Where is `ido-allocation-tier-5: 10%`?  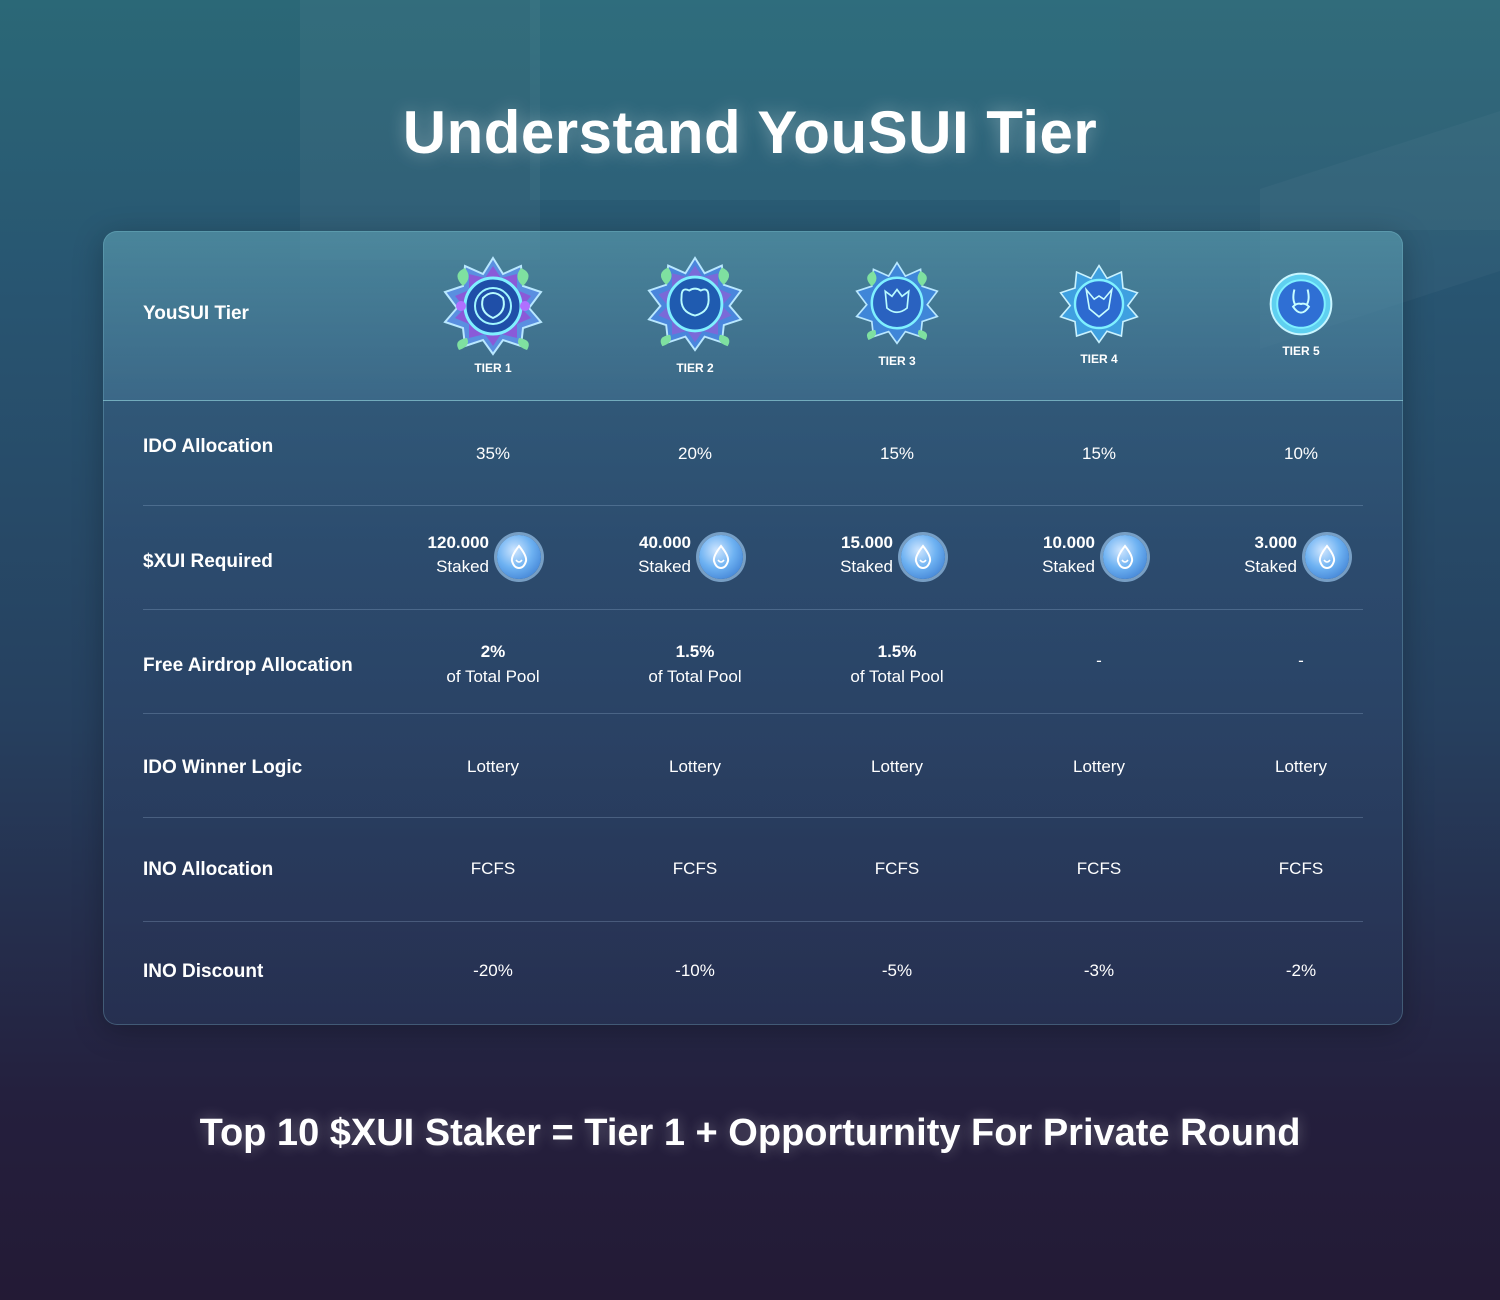
ido-allocation-tier-5: 10% is located at coordinates (1301, 453).